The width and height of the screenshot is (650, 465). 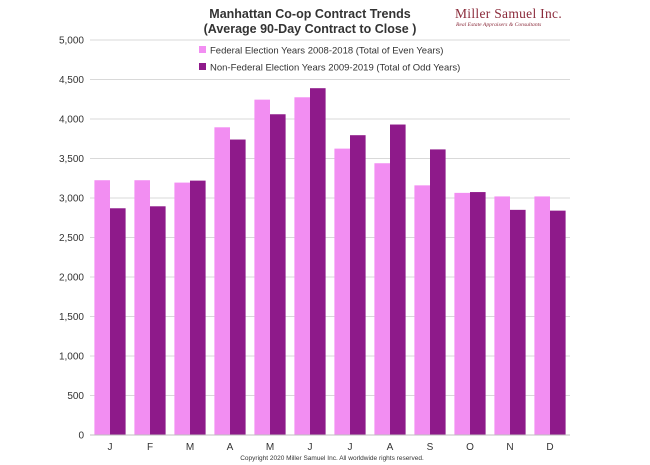 What do you see at coordinates (71, 159) in the screenshot?
I see `y-tick-label: 3,500` at bounding box center [71, 159].